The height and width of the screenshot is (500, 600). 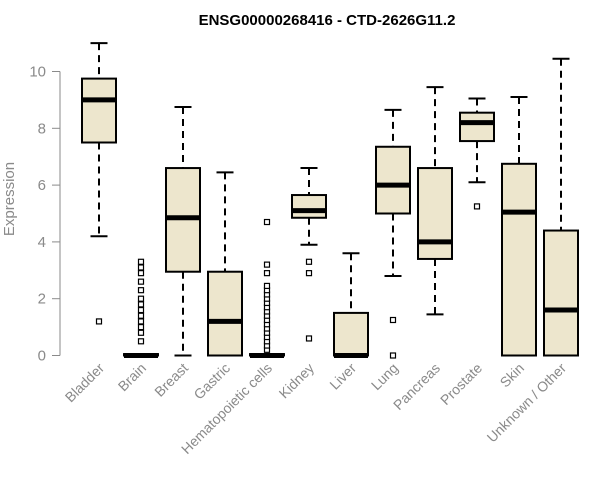 What do you see at coordinates (9, 199) in the screenshot?
I see `y-axis-label: Expression` at bounding box center [9, 199].